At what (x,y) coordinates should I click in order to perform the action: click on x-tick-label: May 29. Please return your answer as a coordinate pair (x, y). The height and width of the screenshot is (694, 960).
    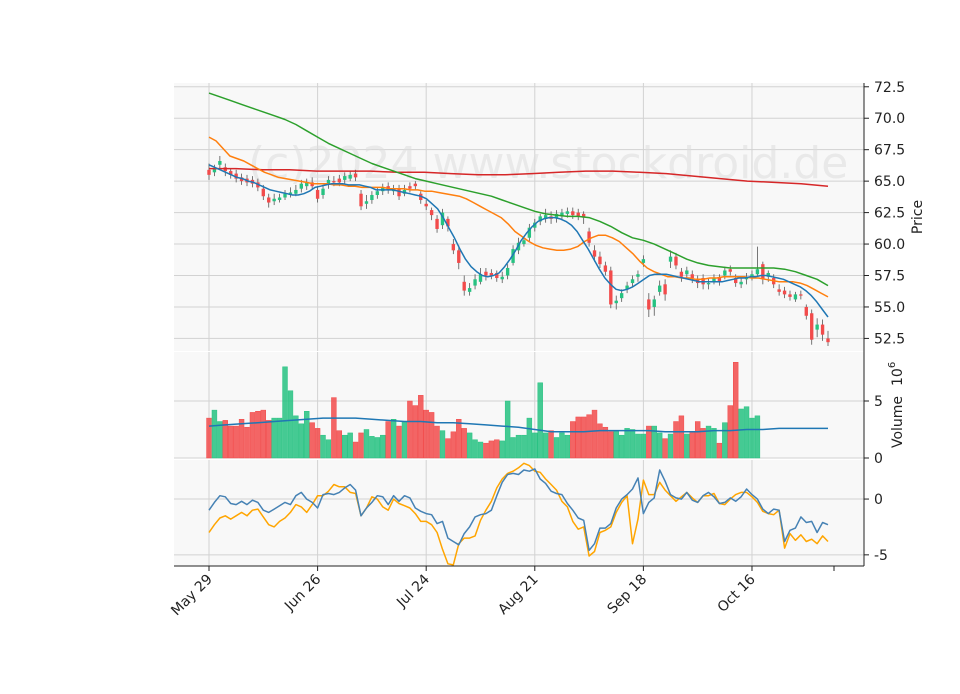
    Looking at the image, I should click on (192, 596).